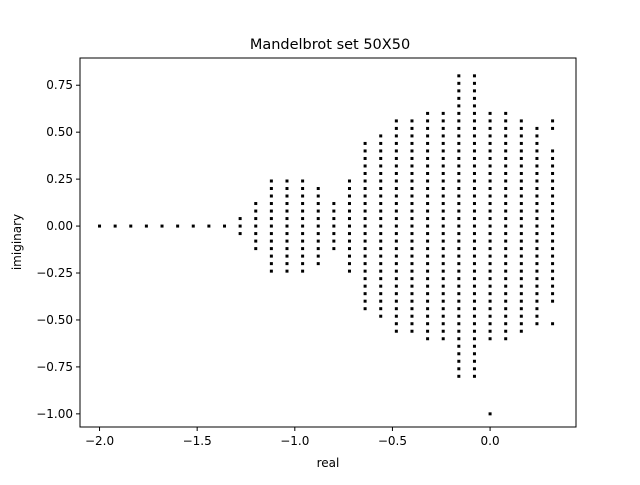 Image resolution: width=640 pixels, height=485 pixels. Describe the element at coordinates (392, 441) in the screenshot. I see `x-tick-label: −0.5` at that location.